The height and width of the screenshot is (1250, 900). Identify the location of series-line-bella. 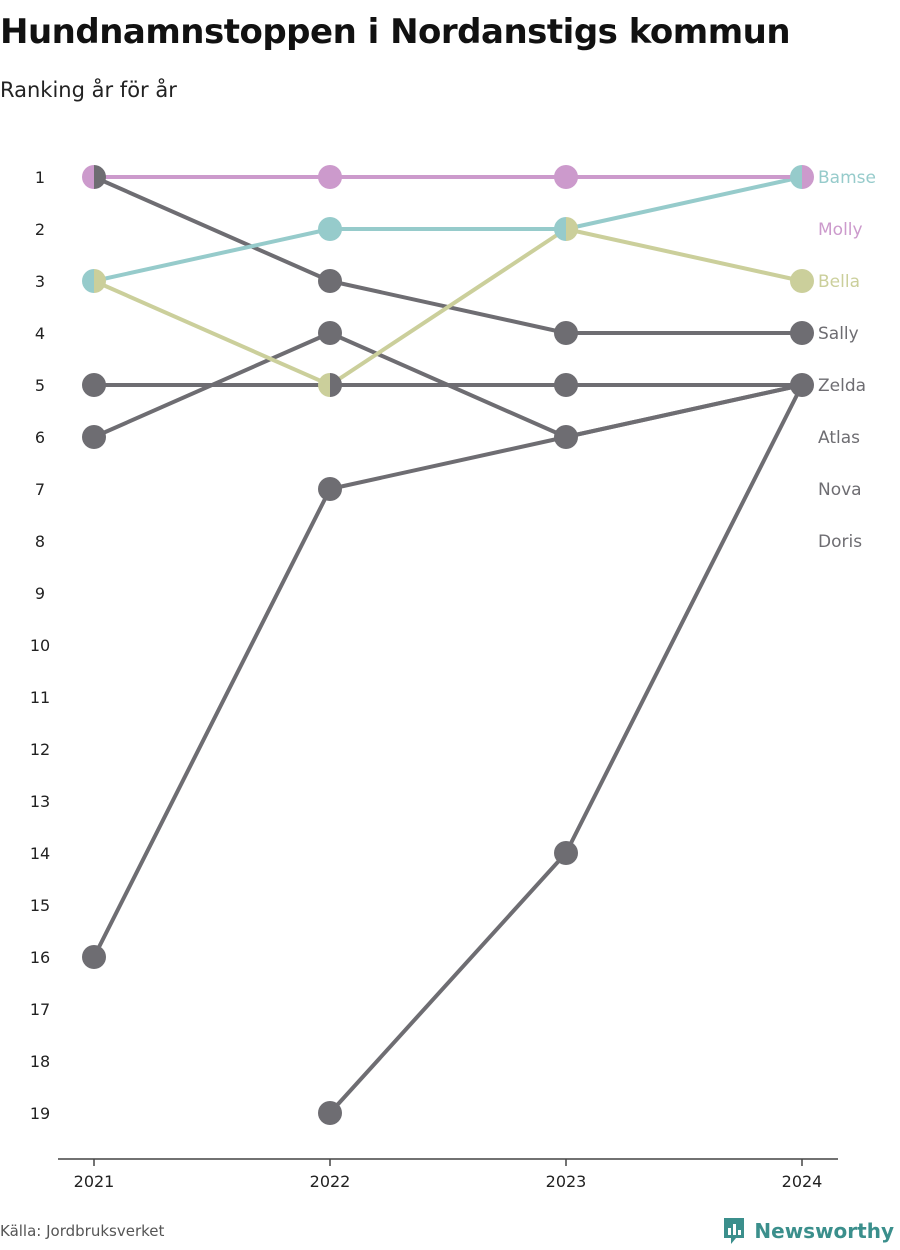
(448, 307).